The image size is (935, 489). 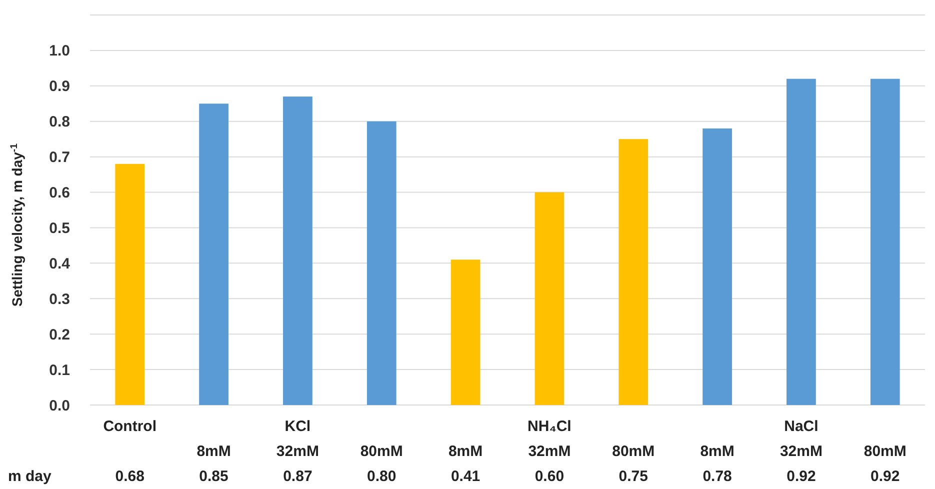 I want to click on data-label: 0.60, so click(x=549, y=476).